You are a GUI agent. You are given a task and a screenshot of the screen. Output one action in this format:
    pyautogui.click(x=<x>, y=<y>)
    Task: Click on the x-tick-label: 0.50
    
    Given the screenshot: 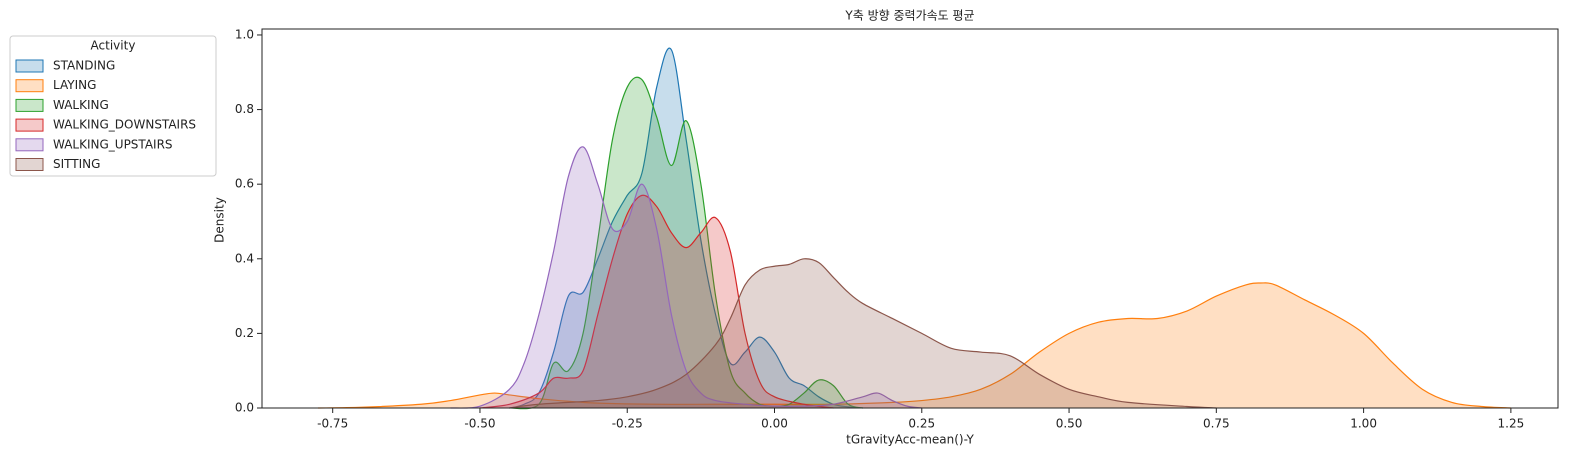 What is the action you would take?
    pyautogui.click(x=1069, y=424)
    